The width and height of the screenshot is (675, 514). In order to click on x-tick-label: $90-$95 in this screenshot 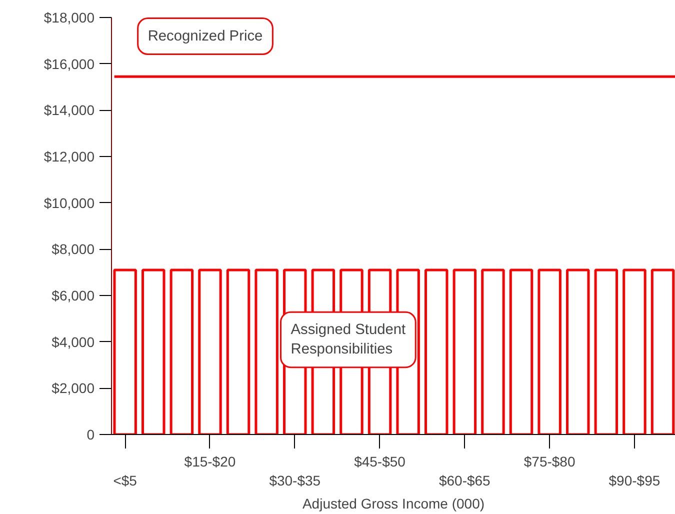, I will do `click(634, 480)`.